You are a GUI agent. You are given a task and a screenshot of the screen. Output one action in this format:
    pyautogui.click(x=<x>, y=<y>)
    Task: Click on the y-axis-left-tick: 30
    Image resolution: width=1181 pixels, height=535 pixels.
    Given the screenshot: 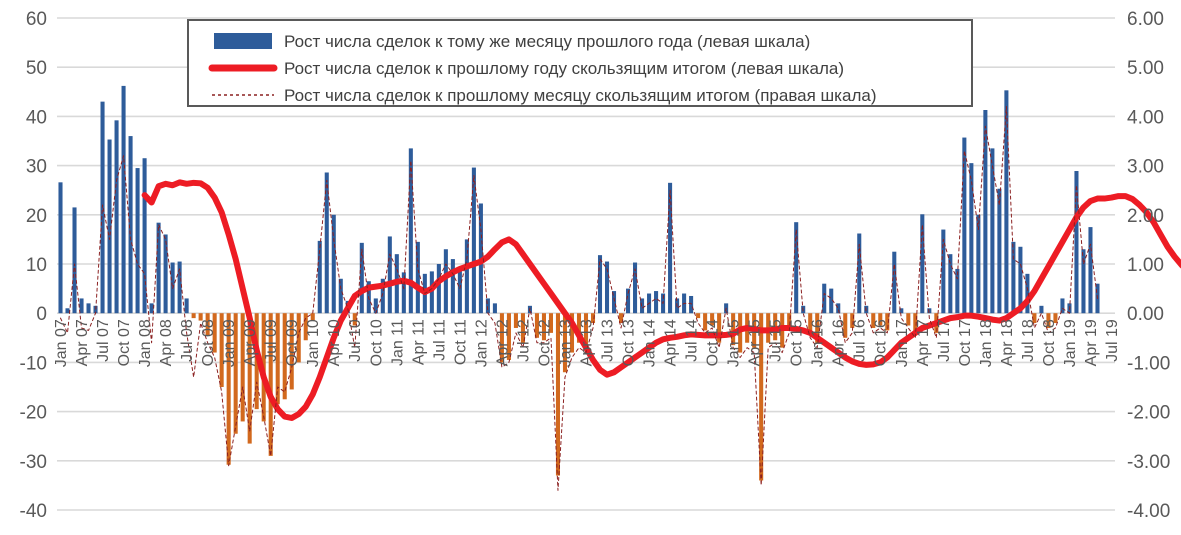 What is the action you would take?
    pyautogui.click(x=36, y=167)
    